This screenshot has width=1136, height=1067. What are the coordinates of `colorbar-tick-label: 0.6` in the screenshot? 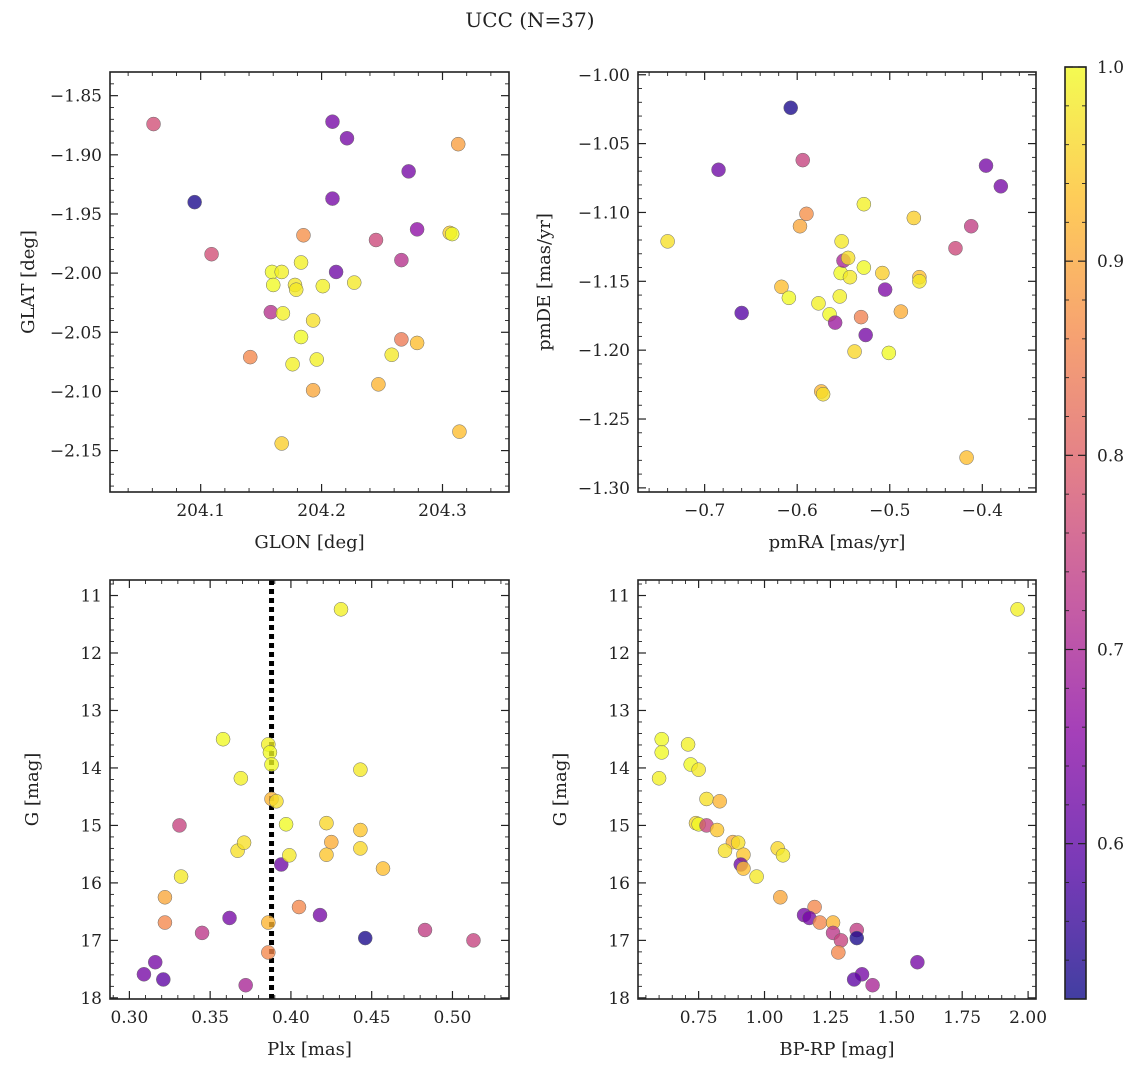 It's located at (1110, 845).